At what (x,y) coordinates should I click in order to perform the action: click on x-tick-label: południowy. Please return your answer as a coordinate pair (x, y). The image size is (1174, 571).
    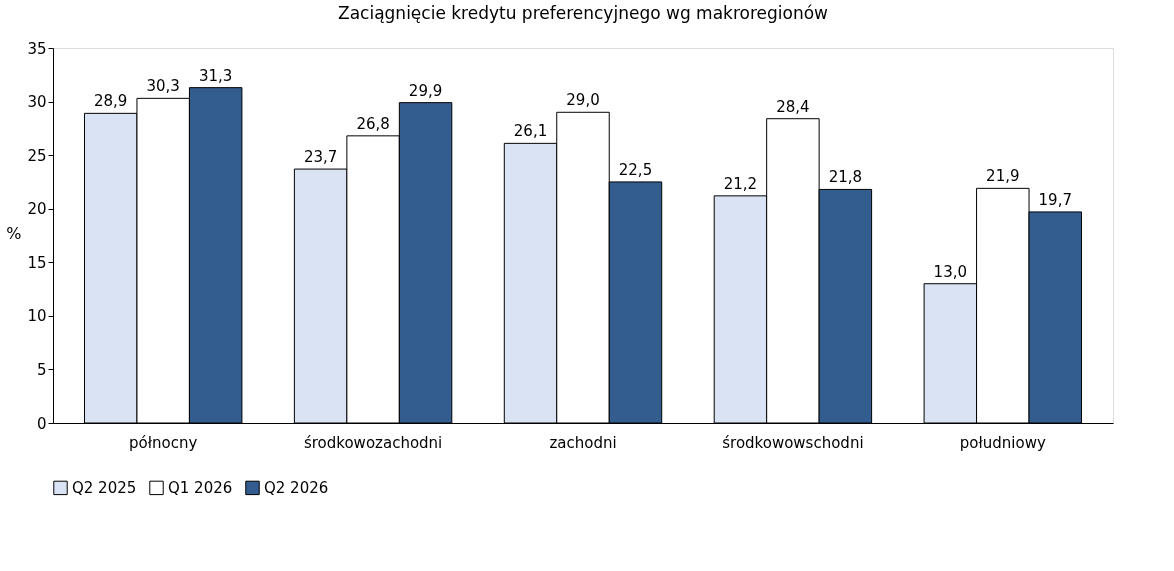
    Looking at the image, I should click on (1002, 442).